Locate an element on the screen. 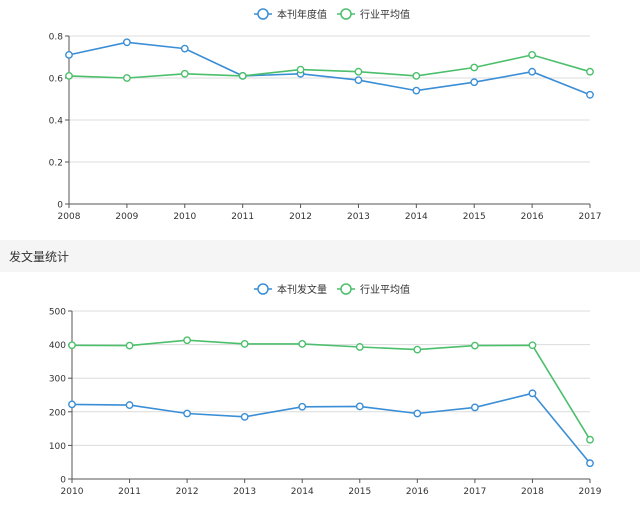 The image size is (640, 511). legend: 本刊年度值 行业平均值 is located at coordinates (332, 14).